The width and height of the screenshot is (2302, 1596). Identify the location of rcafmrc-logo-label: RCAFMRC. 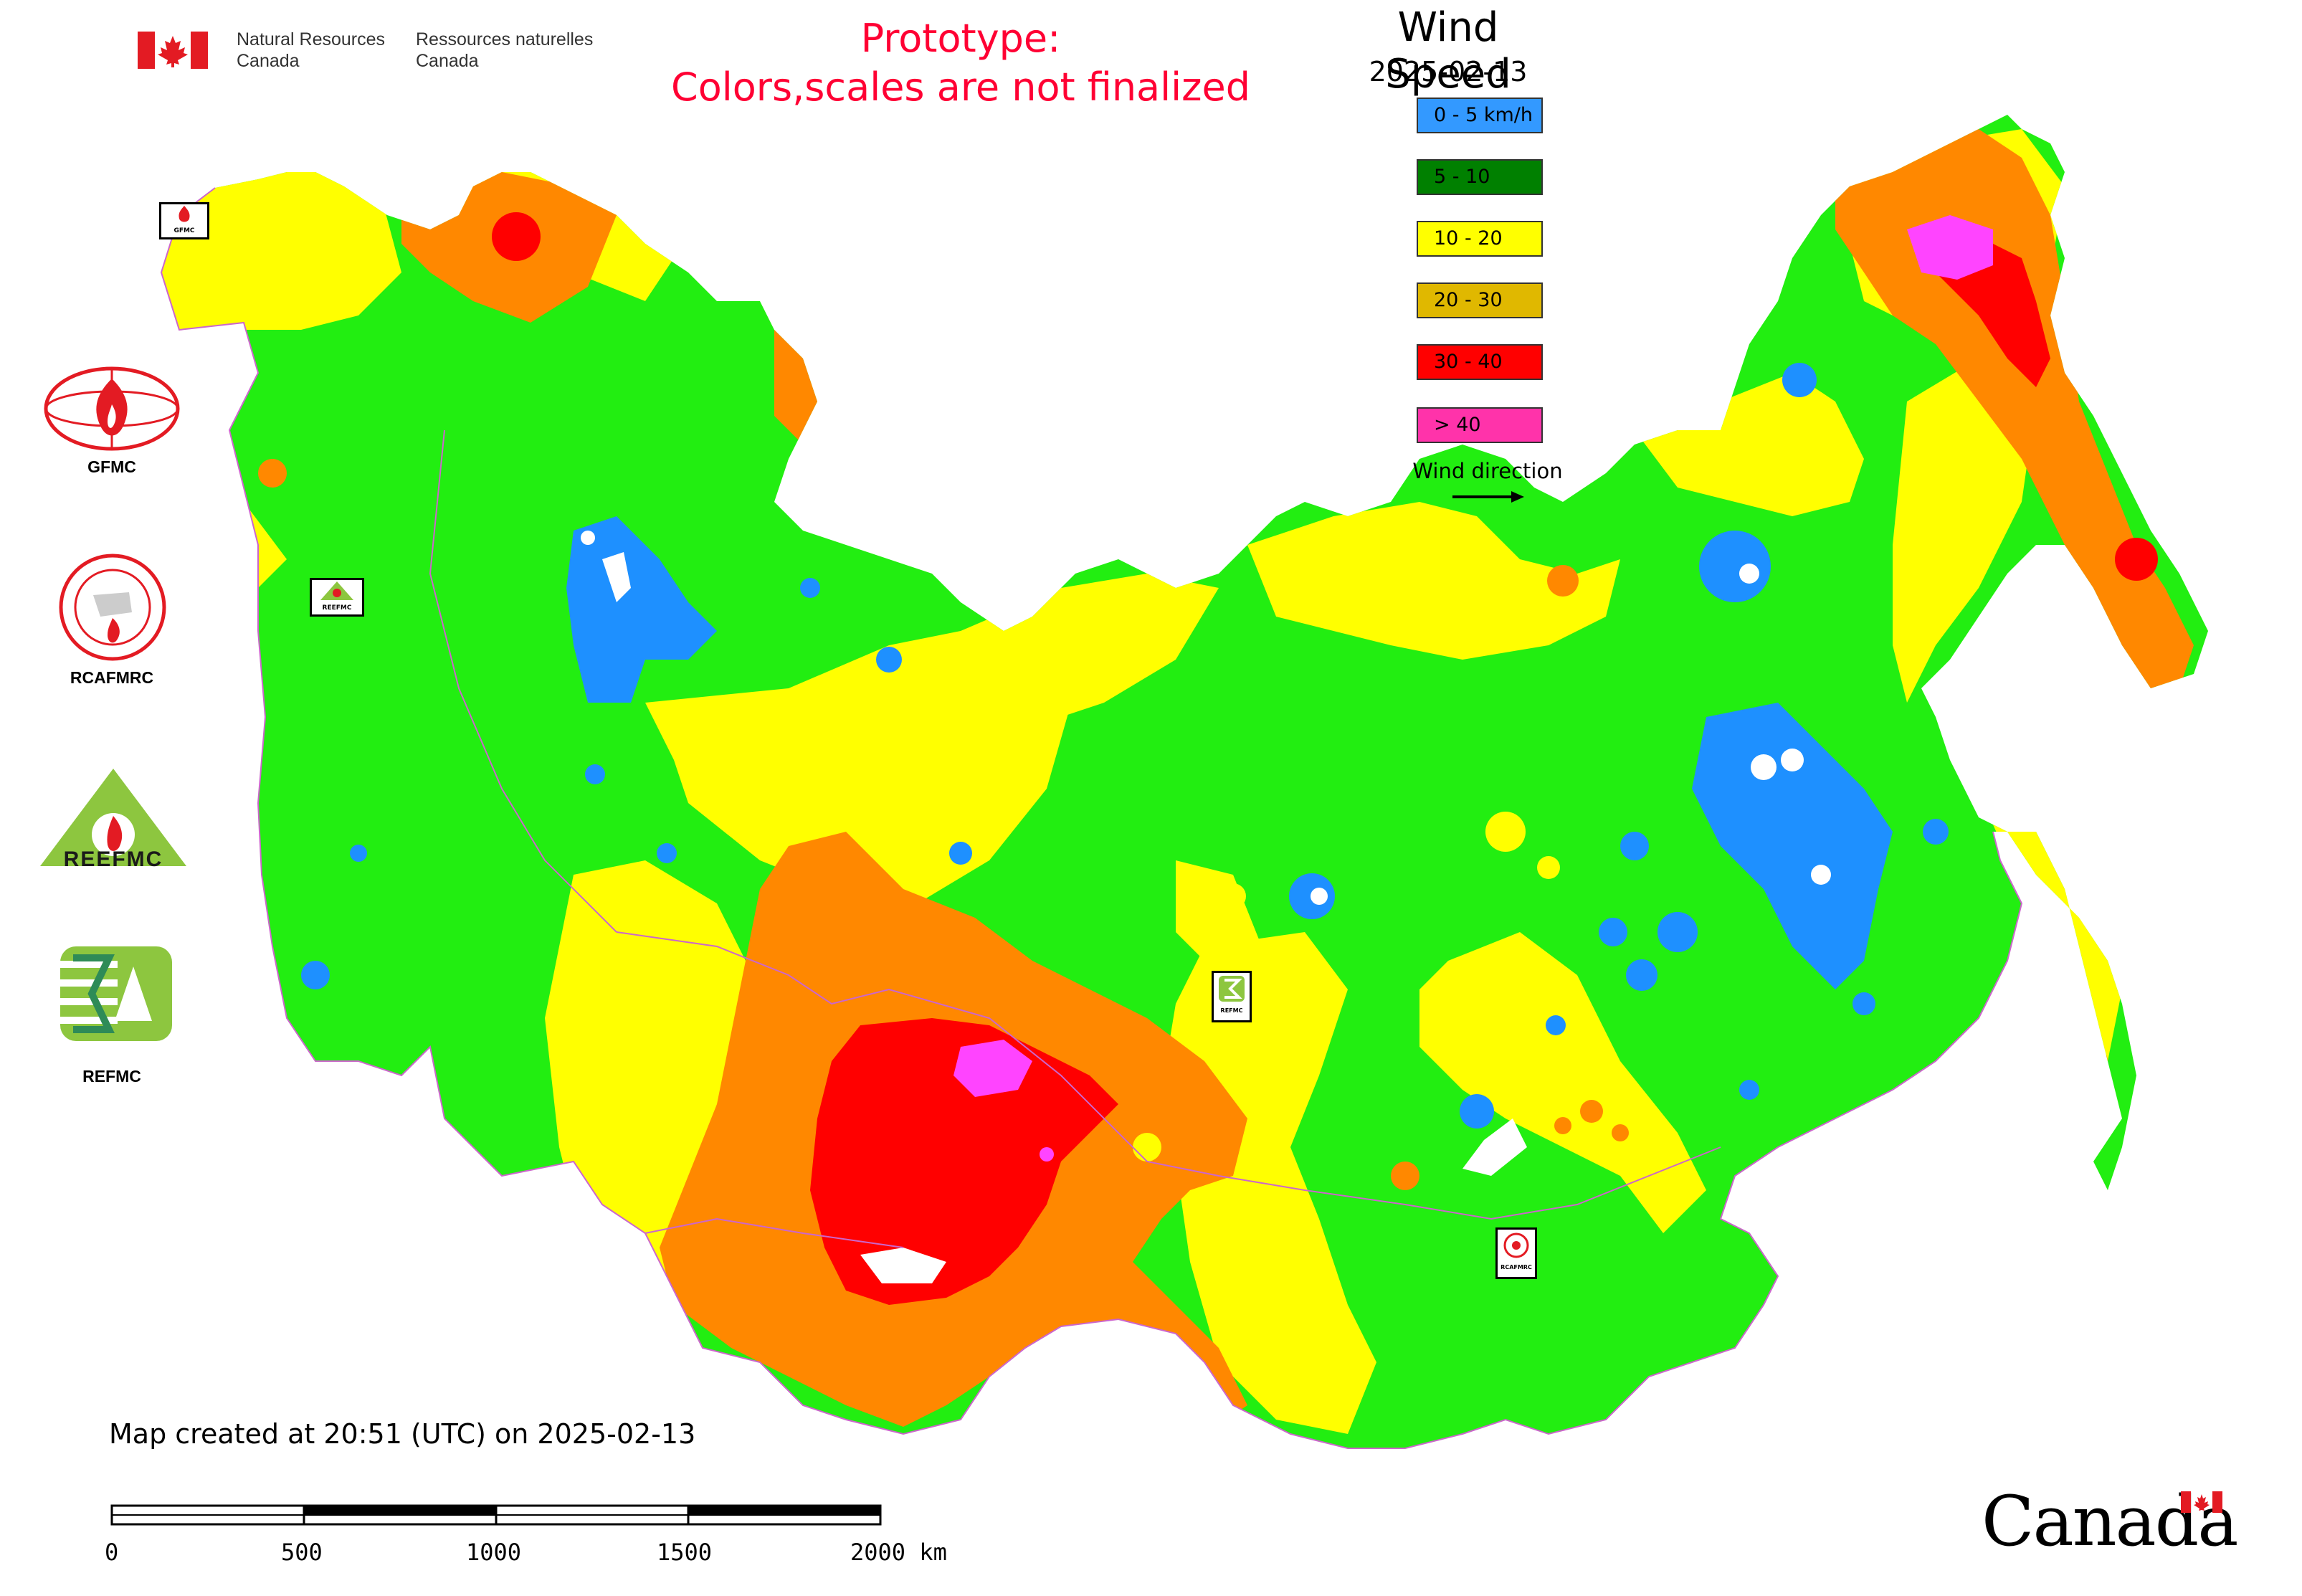
(112, 677).